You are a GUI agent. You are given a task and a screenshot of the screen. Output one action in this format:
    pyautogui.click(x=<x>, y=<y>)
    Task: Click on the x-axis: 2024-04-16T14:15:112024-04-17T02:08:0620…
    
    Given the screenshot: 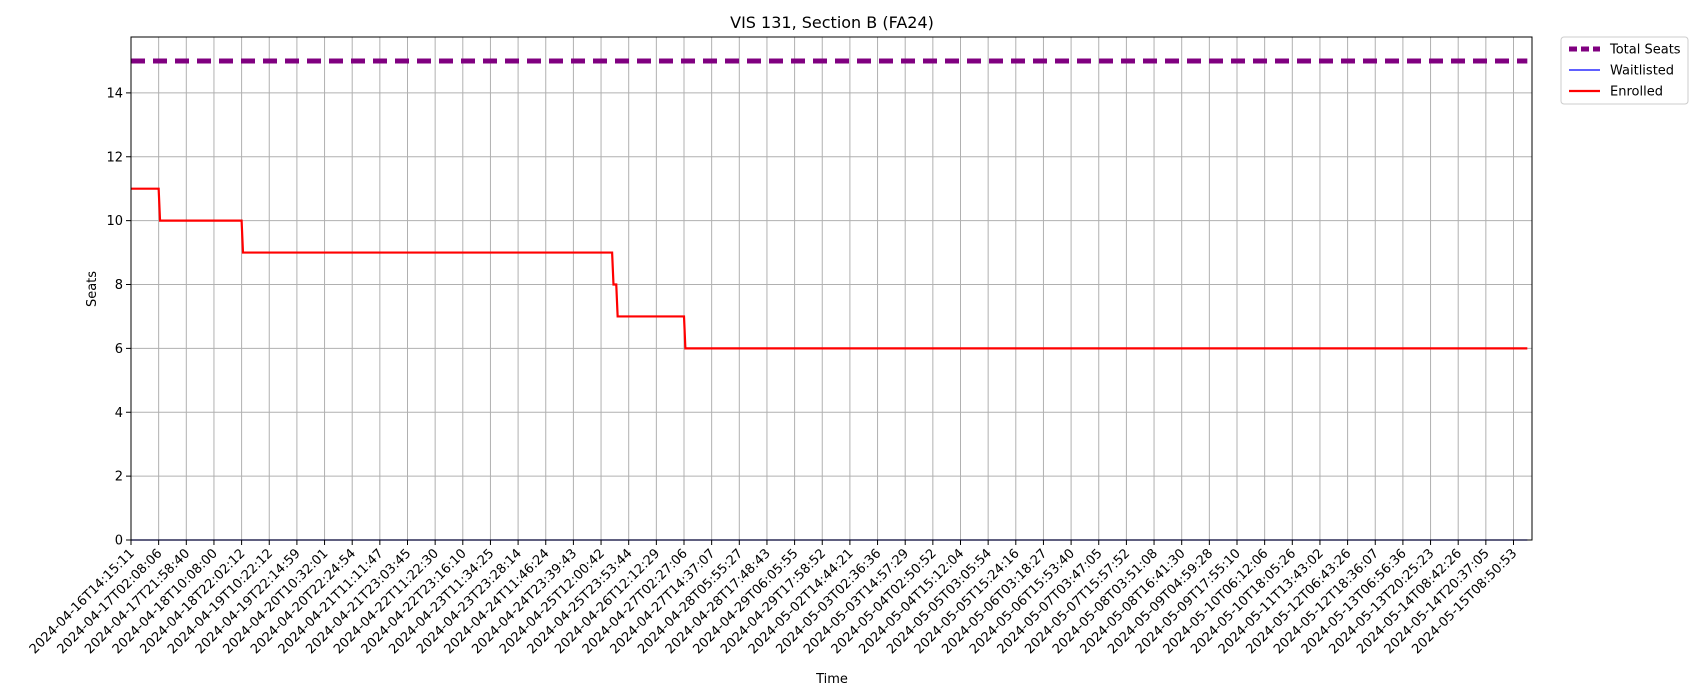 What is the action you would take?
    pyautogui.click(x=773, y=598)
    